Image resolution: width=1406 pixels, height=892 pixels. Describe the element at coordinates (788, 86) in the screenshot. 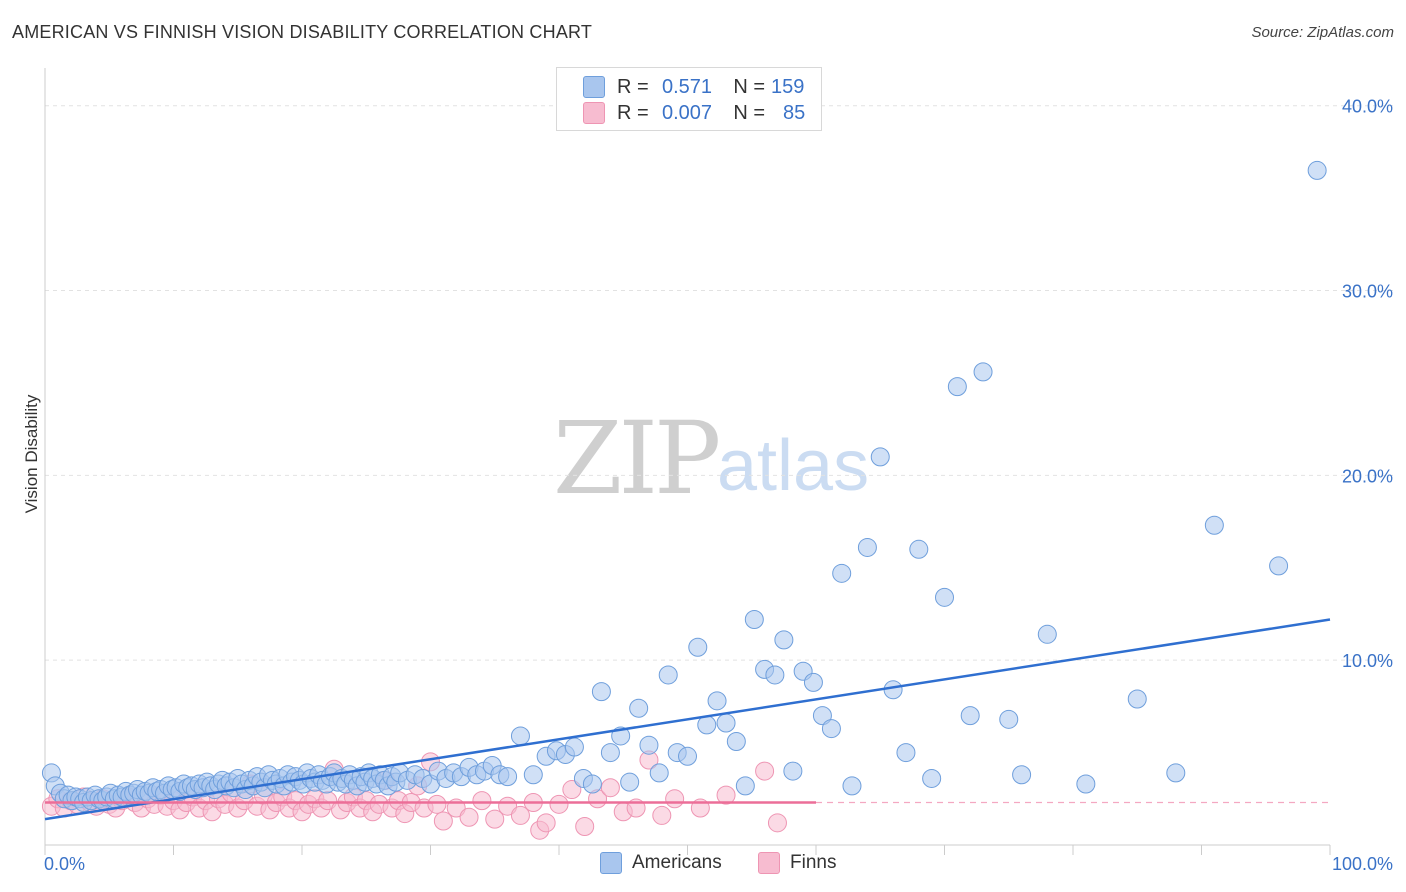

I see `n-value: 159` at that location.